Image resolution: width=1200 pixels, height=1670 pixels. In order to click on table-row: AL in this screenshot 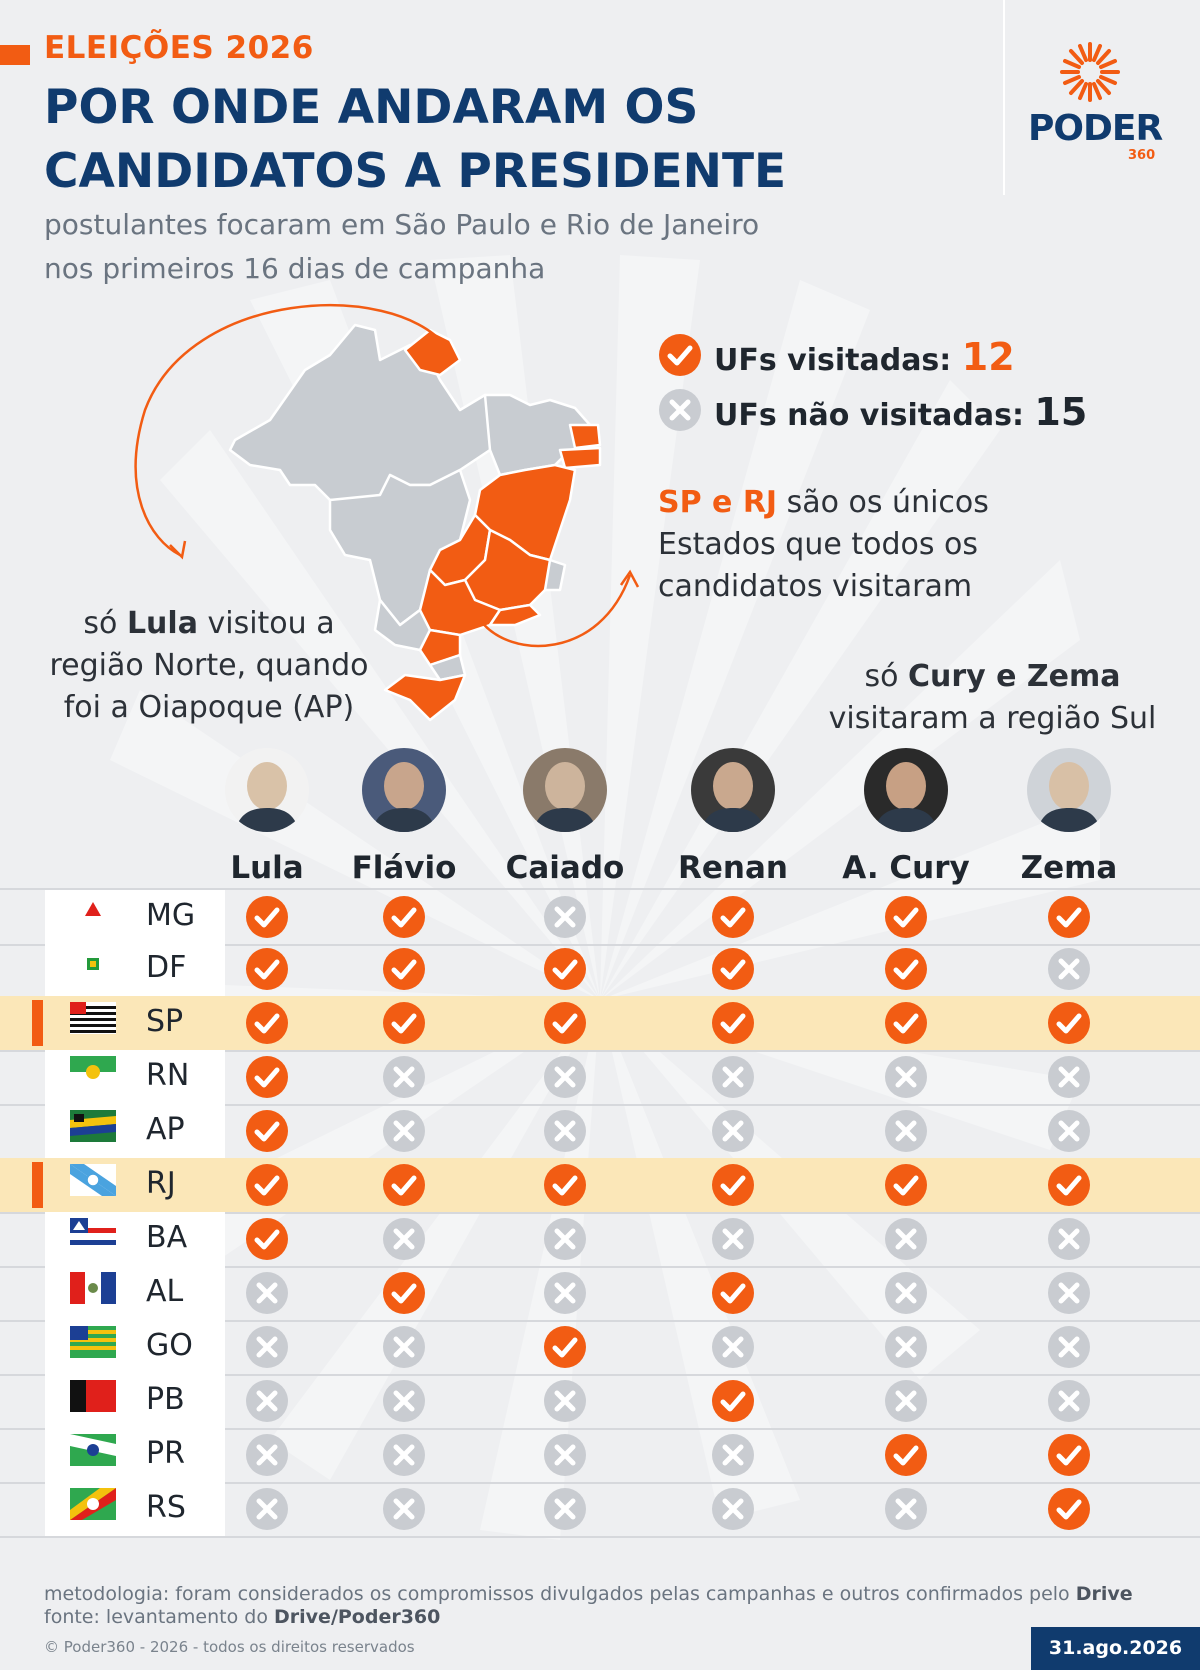, I will do `click(600, 1294)`.